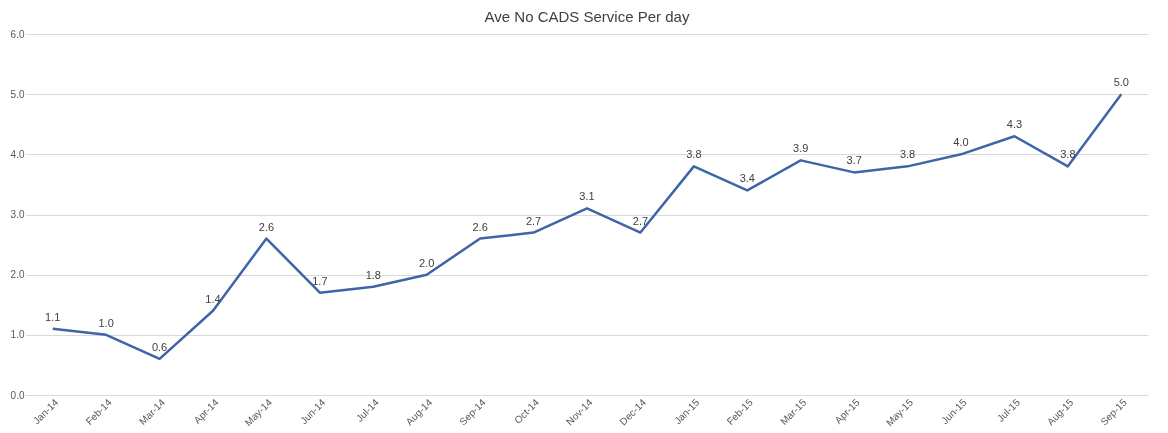 This screenshot has height=433, width=1168. I want to click on y-tick-label: 6.0, so click(17, 34).